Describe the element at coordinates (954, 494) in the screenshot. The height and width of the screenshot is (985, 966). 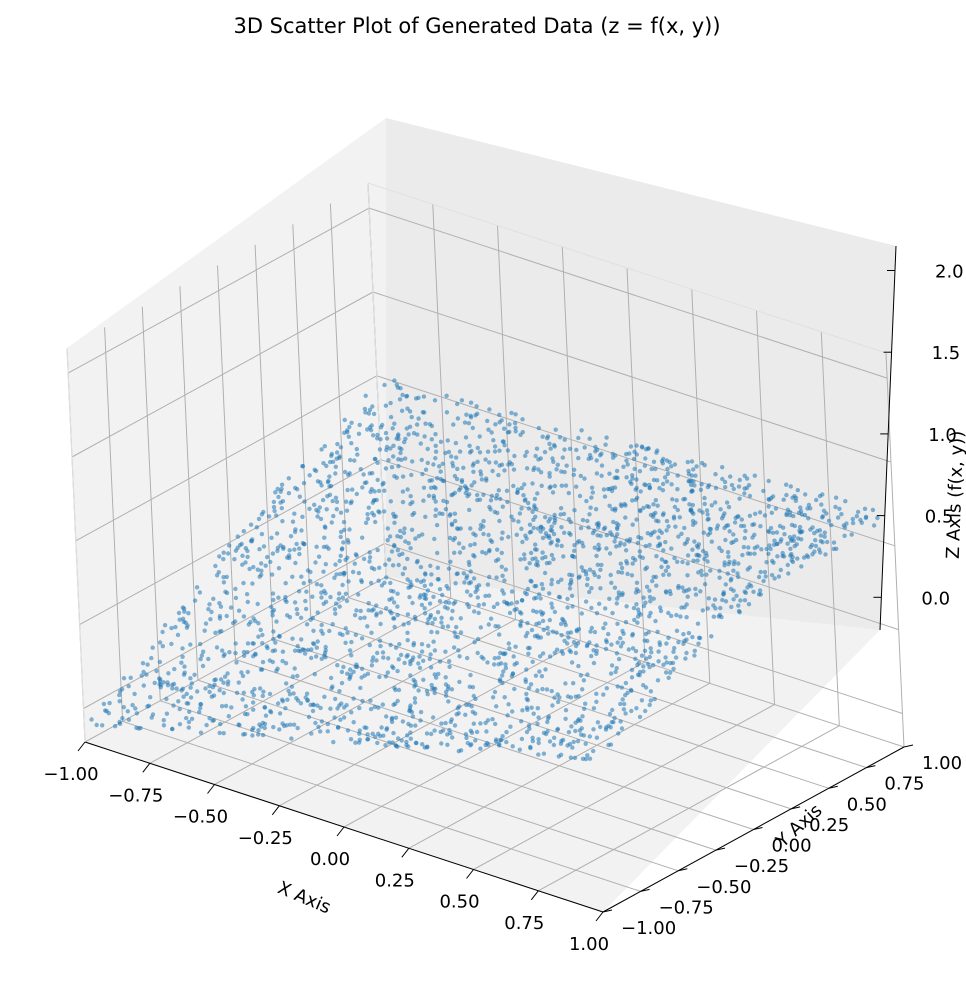
I see `z-axis-label: Z Axis (f(x, y))` at that location.